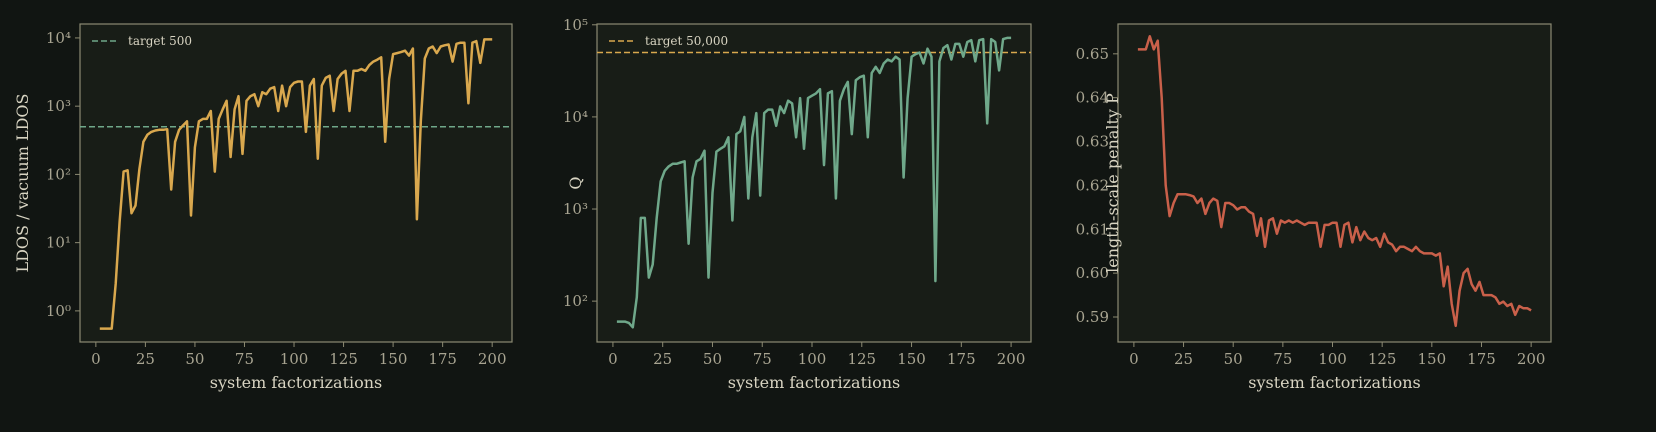 This screenshot has width=1656, height=432. I want to click on y-axis-label: length-scale penalty P, so click(1112, 183).